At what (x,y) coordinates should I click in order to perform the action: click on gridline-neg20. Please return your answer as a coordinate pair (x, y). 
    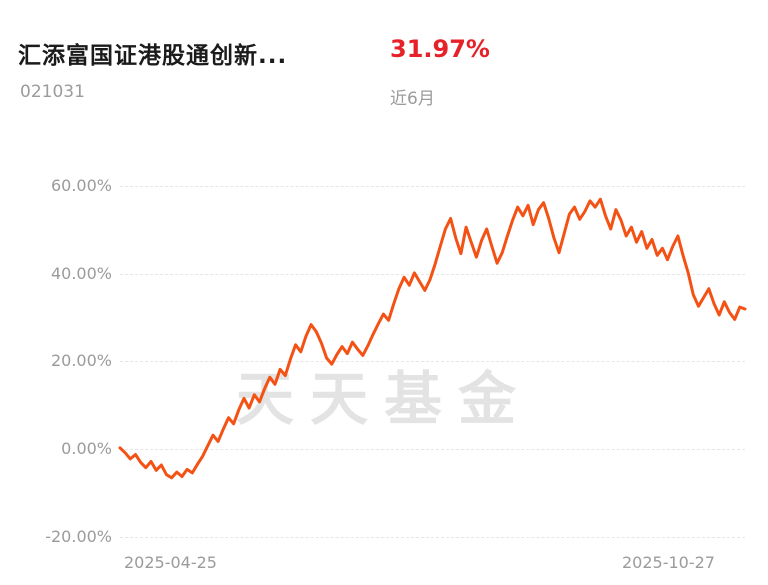
    Looking at the image, I should click on (432, 537).